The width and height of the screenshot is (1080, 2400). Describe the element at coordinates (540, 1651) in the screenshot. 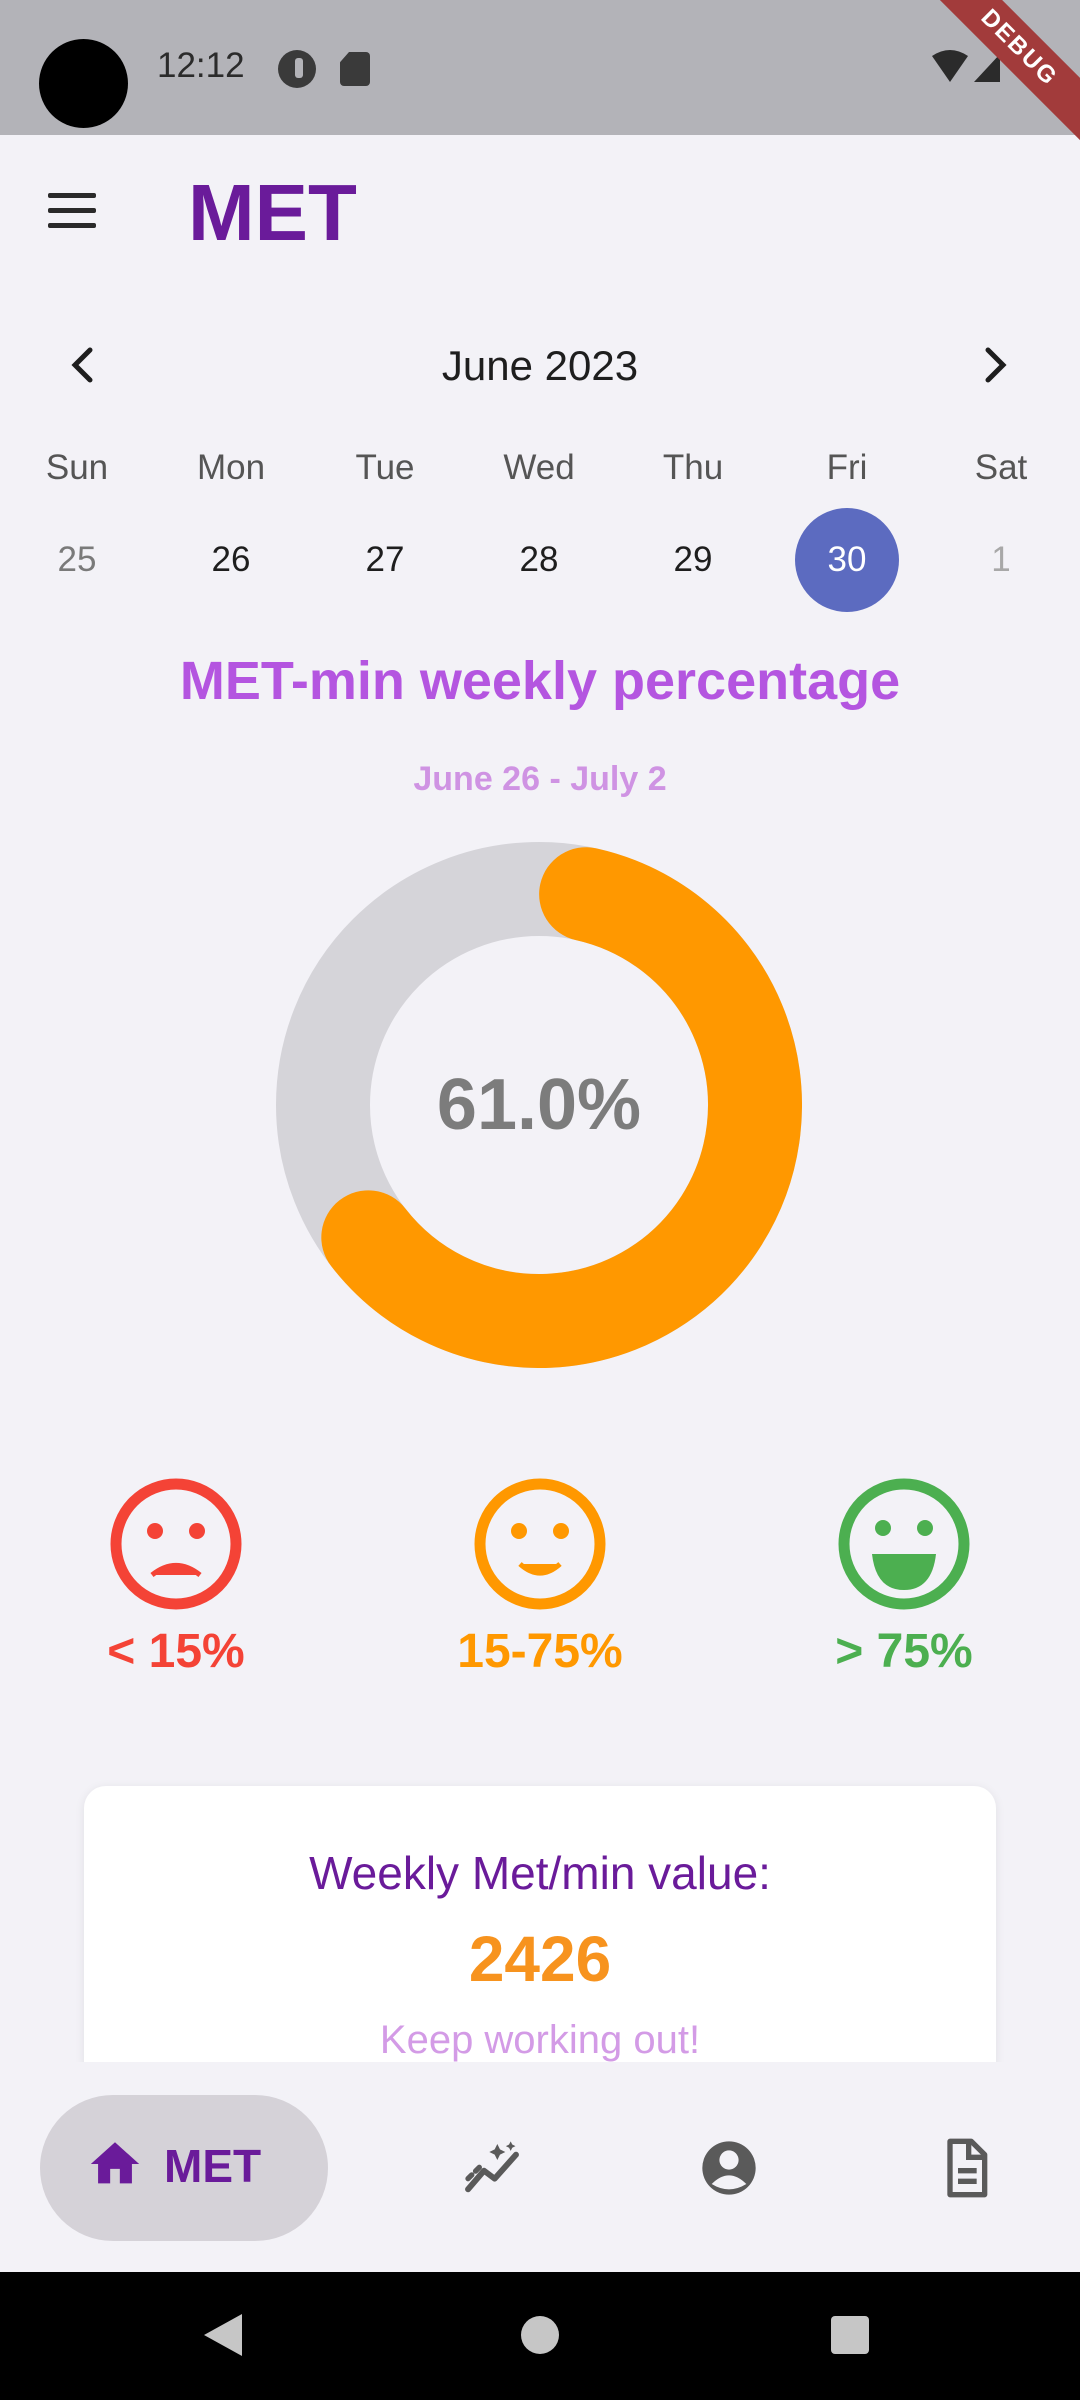

I see `legend-mid-label: 15-75%` at that location.